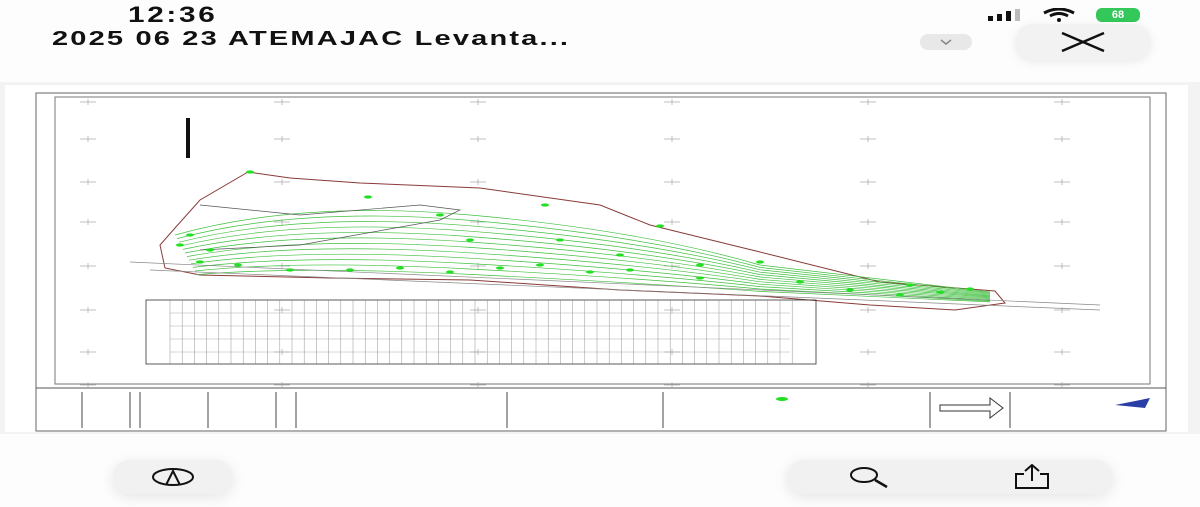 This screenshot has height=507, width=1200. What do you see at coordinates (188, 138) in the screenshot?
I see `scale-bar` at bounding box center [188, 138].